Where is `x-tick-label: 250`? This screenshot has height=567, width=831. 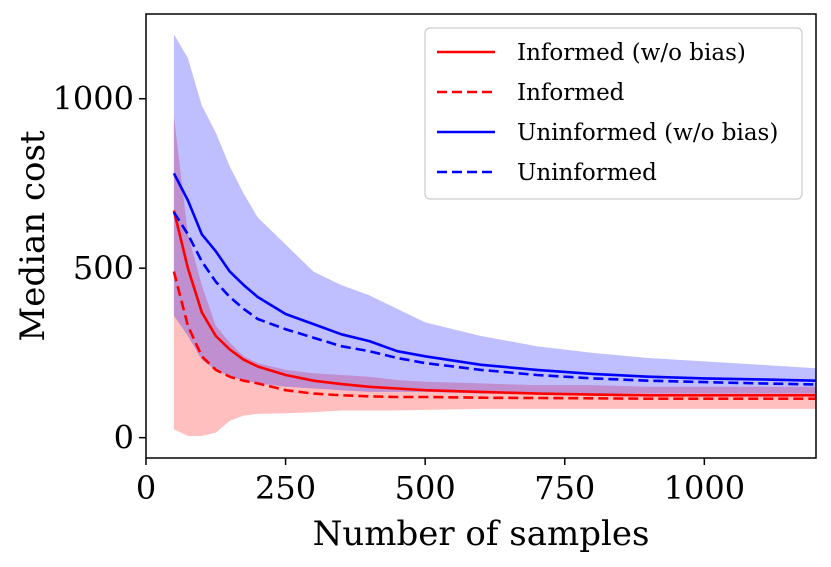 x-tick-label: 250 is located at coordinates (285, 488).